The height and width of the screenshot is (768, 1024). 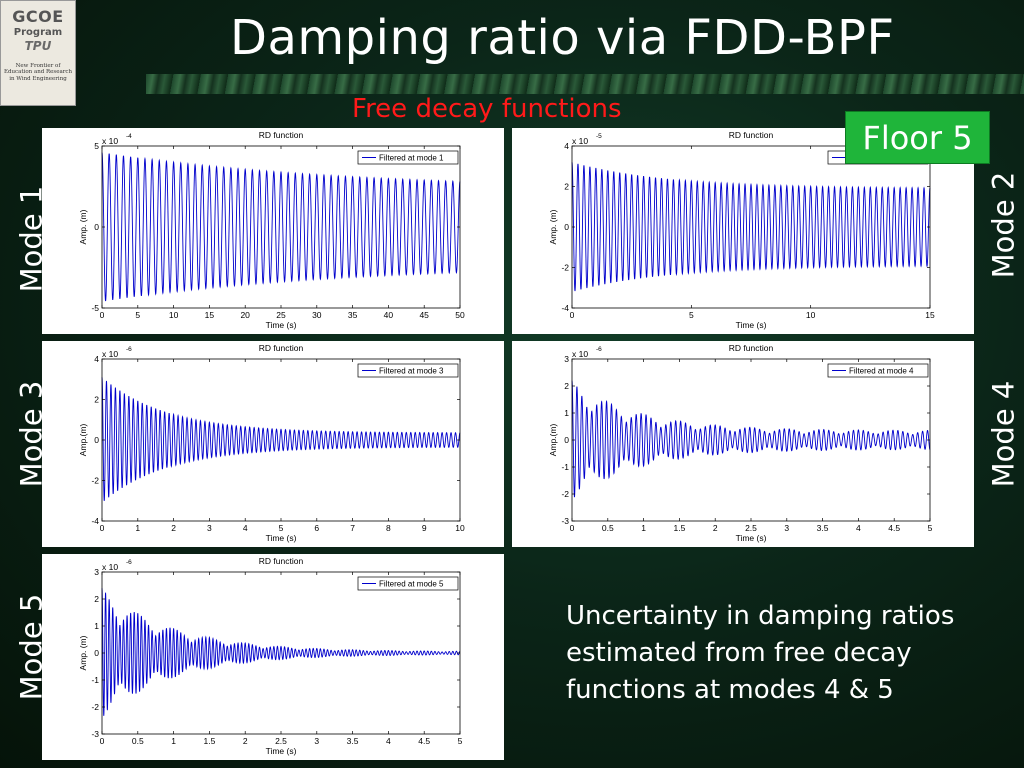 What do you see at coordinates (424, 741) in the screenshot?
I see `x-tick-label: 4.5` at bounding box center [424, 741].